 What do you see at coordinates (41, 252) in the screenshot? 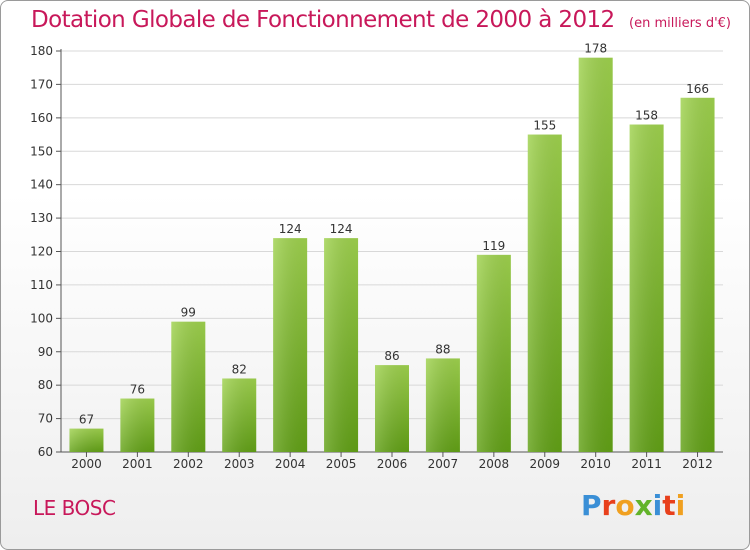
I see `y-tick-label: 120` at bounding box center [41, 252].